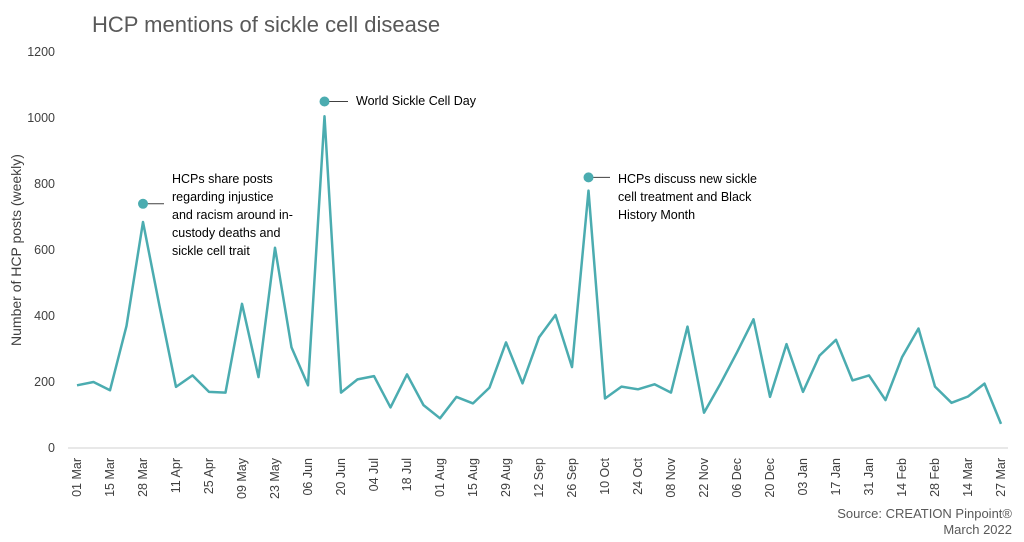 Image resolution: width=1024 pixels, height=542 pixels. Describe the element at coordinates (41, 52) in the screenshot. I see `y-tick-label: 1200` at that location.